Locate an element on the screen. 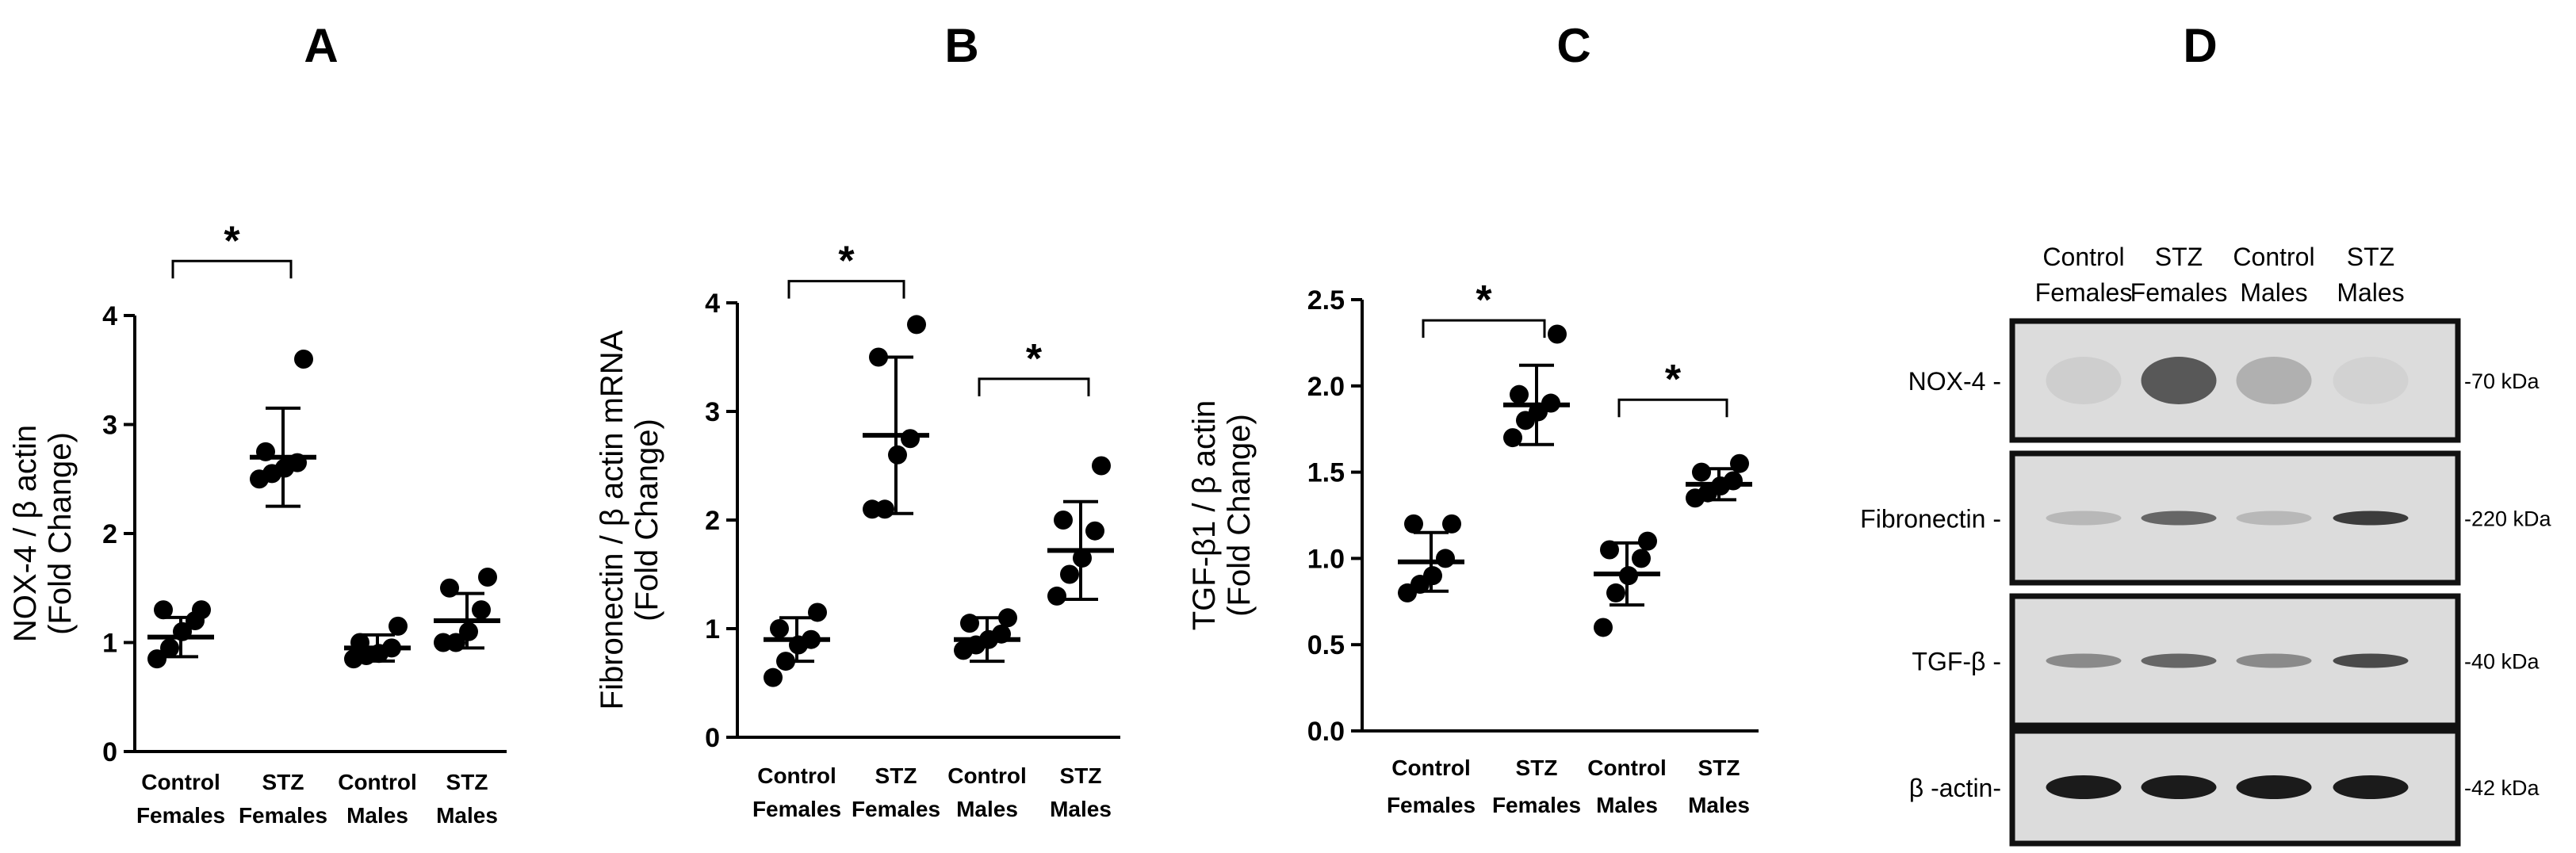 The width and height of the screenshot is (2576, 853). blot-kda-label: -40 kDa is located at coordinates (2502, 662).